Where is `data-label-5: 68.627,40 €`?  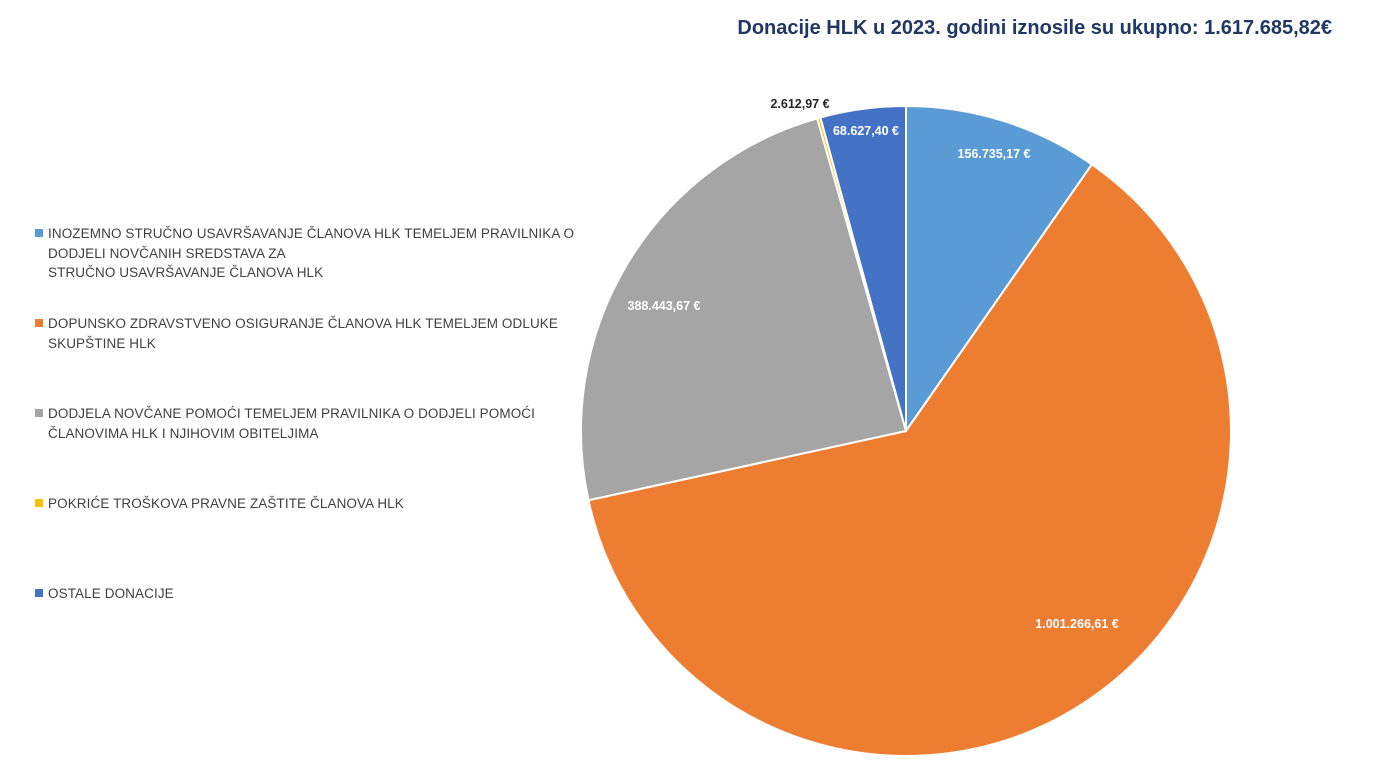 data-label-5: 68.627,40 € is located at coordinates (866, 131).